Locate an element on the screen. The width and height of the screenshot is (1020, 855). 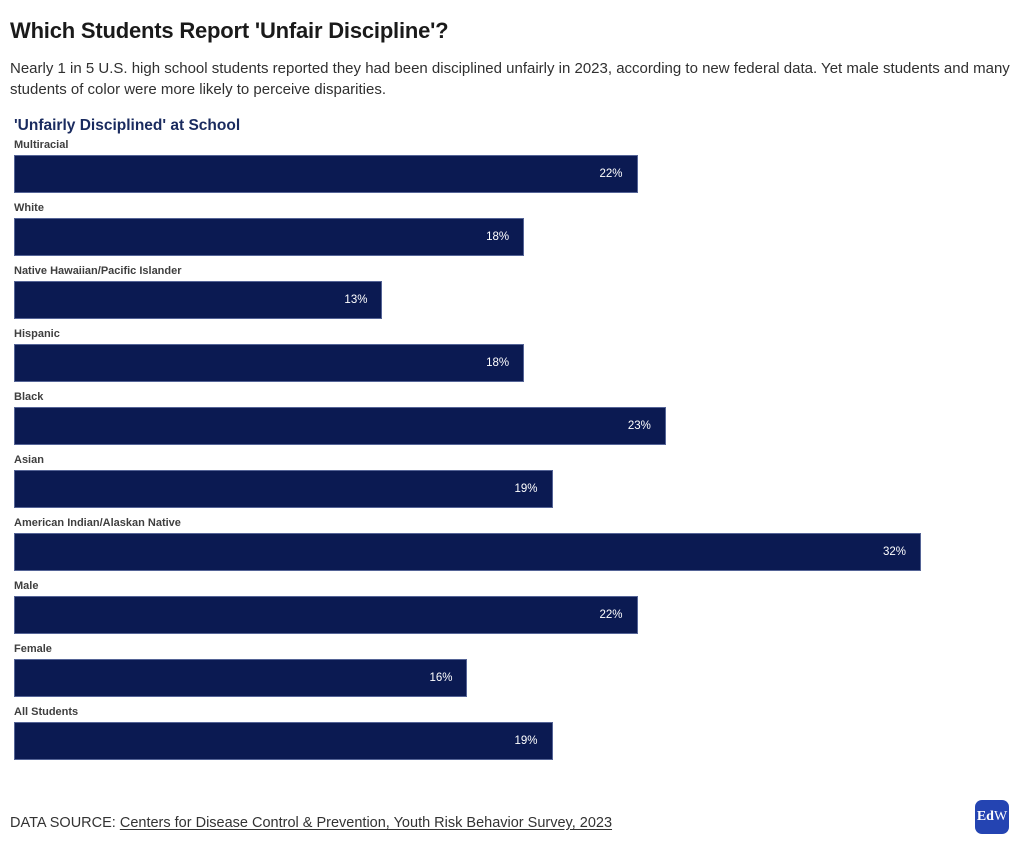
bar-row: White 18% is located at coordinates (510, 229).